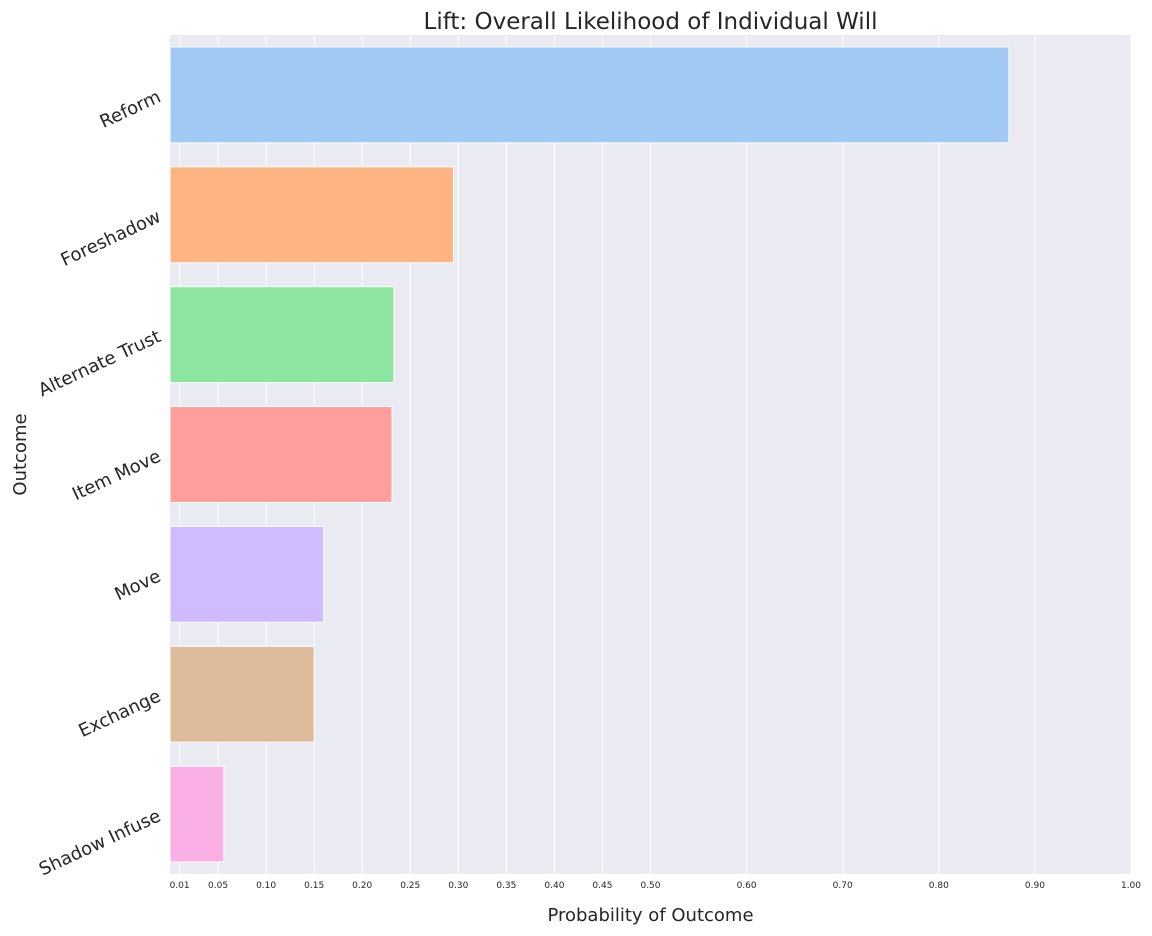 This screenshot has height=936, width=1152. I want to click on bar-foreshadow, so click(311, 215).